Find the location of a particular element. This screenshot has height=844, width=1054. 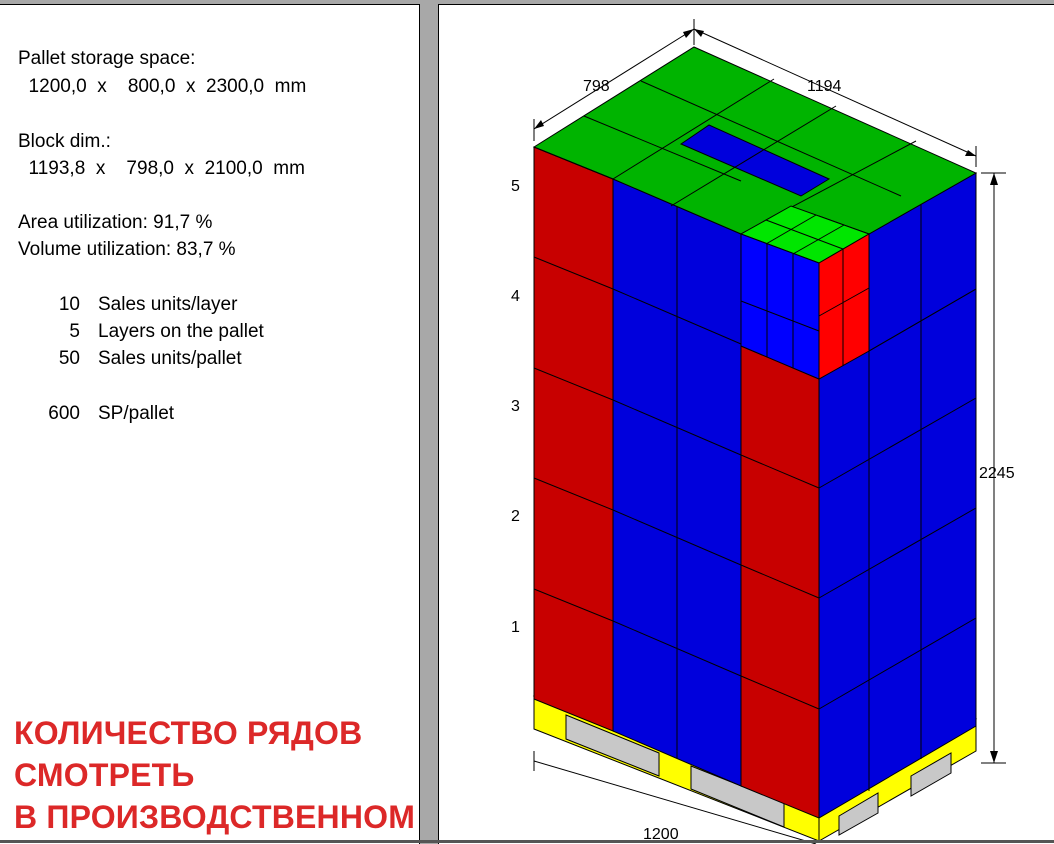

overlay-line: СМОТРЕТЬ is located at coordinates (104, 775).